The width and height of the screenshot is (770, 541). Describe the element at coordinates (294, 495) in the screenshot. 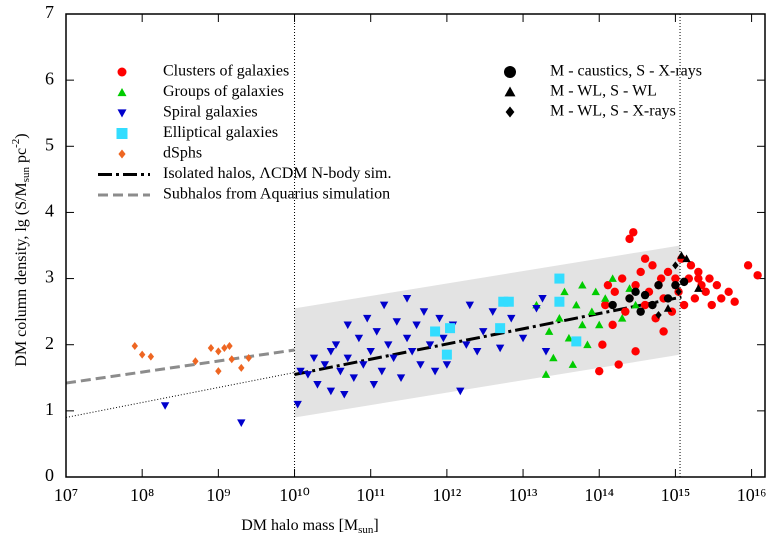

I see `x-tick-label: 10¹⁰` at that location.